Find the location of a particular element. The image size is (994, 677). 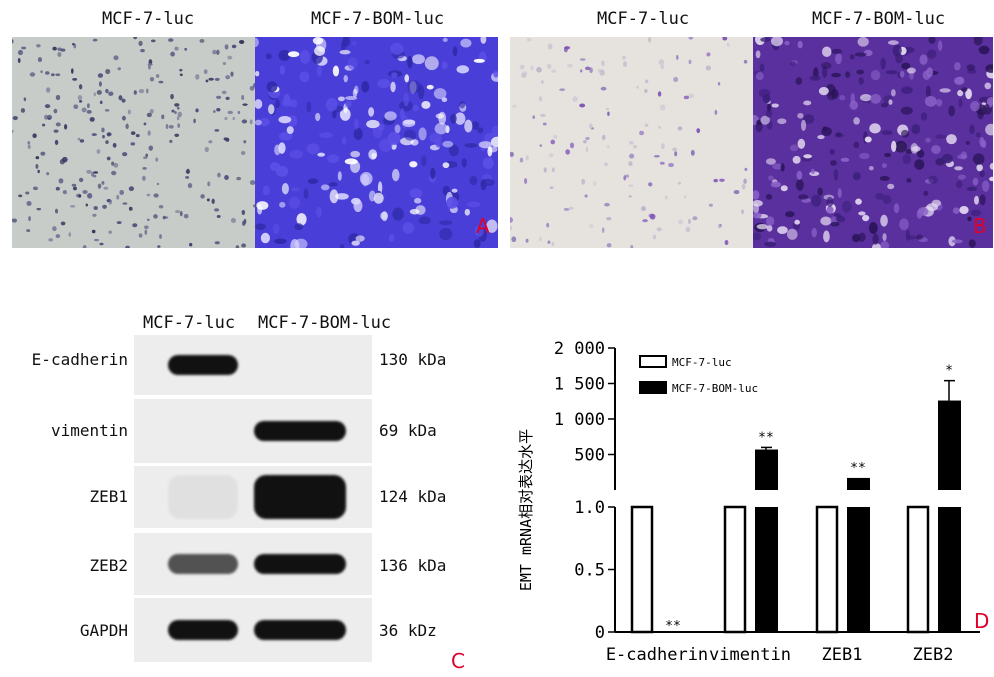

panel-a-left-label: MCF-7-luc is located at coordinates (148, 19).